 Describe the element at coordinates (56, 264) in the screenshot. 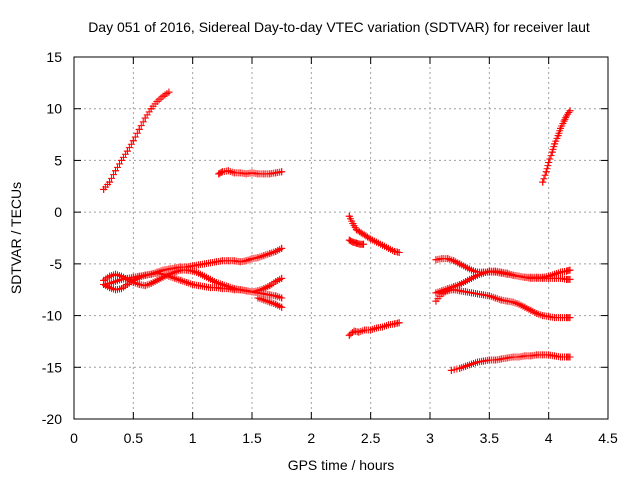

I see `y-tick-label: -5` at that location.